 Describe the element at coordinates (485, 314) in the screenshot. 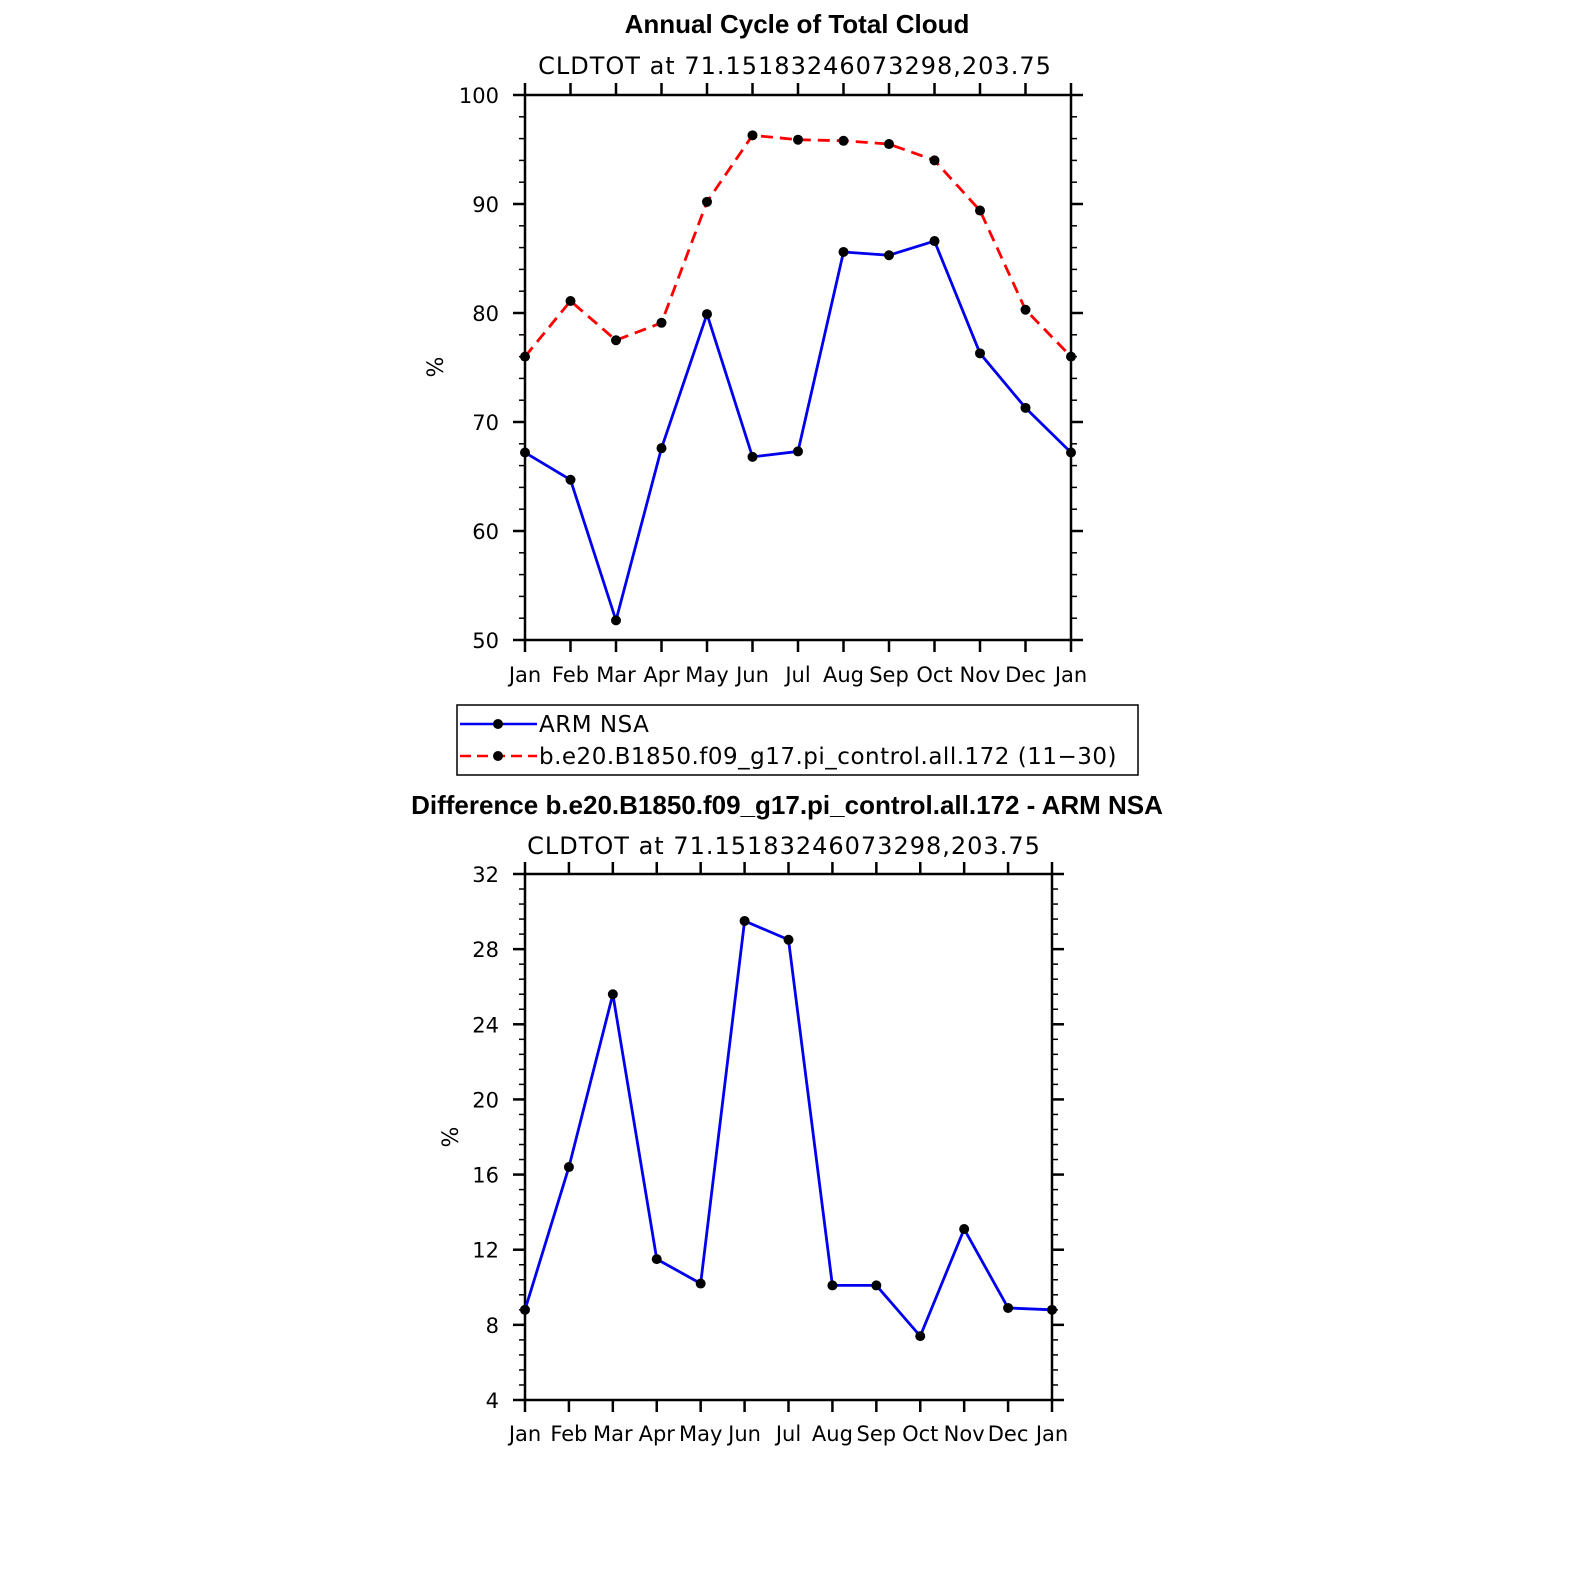

I see `y-tick-label: 80` at that location.